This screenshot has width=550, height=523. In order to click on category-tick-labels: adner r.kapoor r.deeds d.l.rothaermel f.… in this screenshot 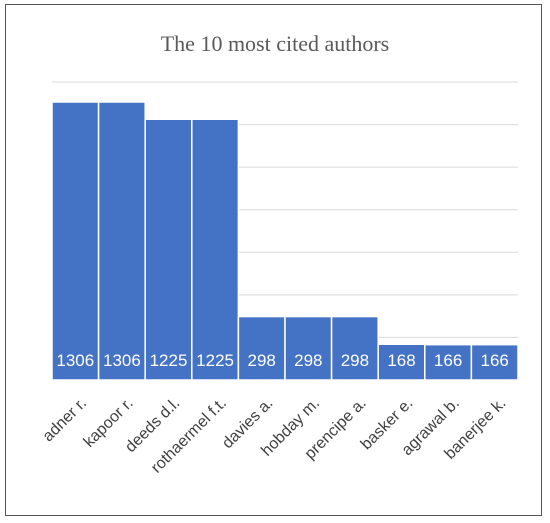, I will do `click(275, 436)`.